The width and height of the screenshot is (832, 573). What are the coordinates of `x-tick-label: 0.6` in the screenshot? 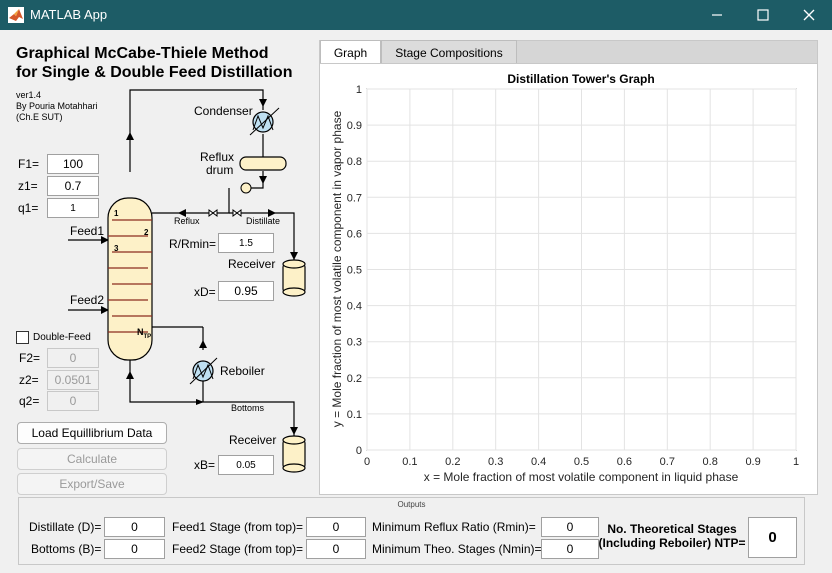 It's located at (624, 462).